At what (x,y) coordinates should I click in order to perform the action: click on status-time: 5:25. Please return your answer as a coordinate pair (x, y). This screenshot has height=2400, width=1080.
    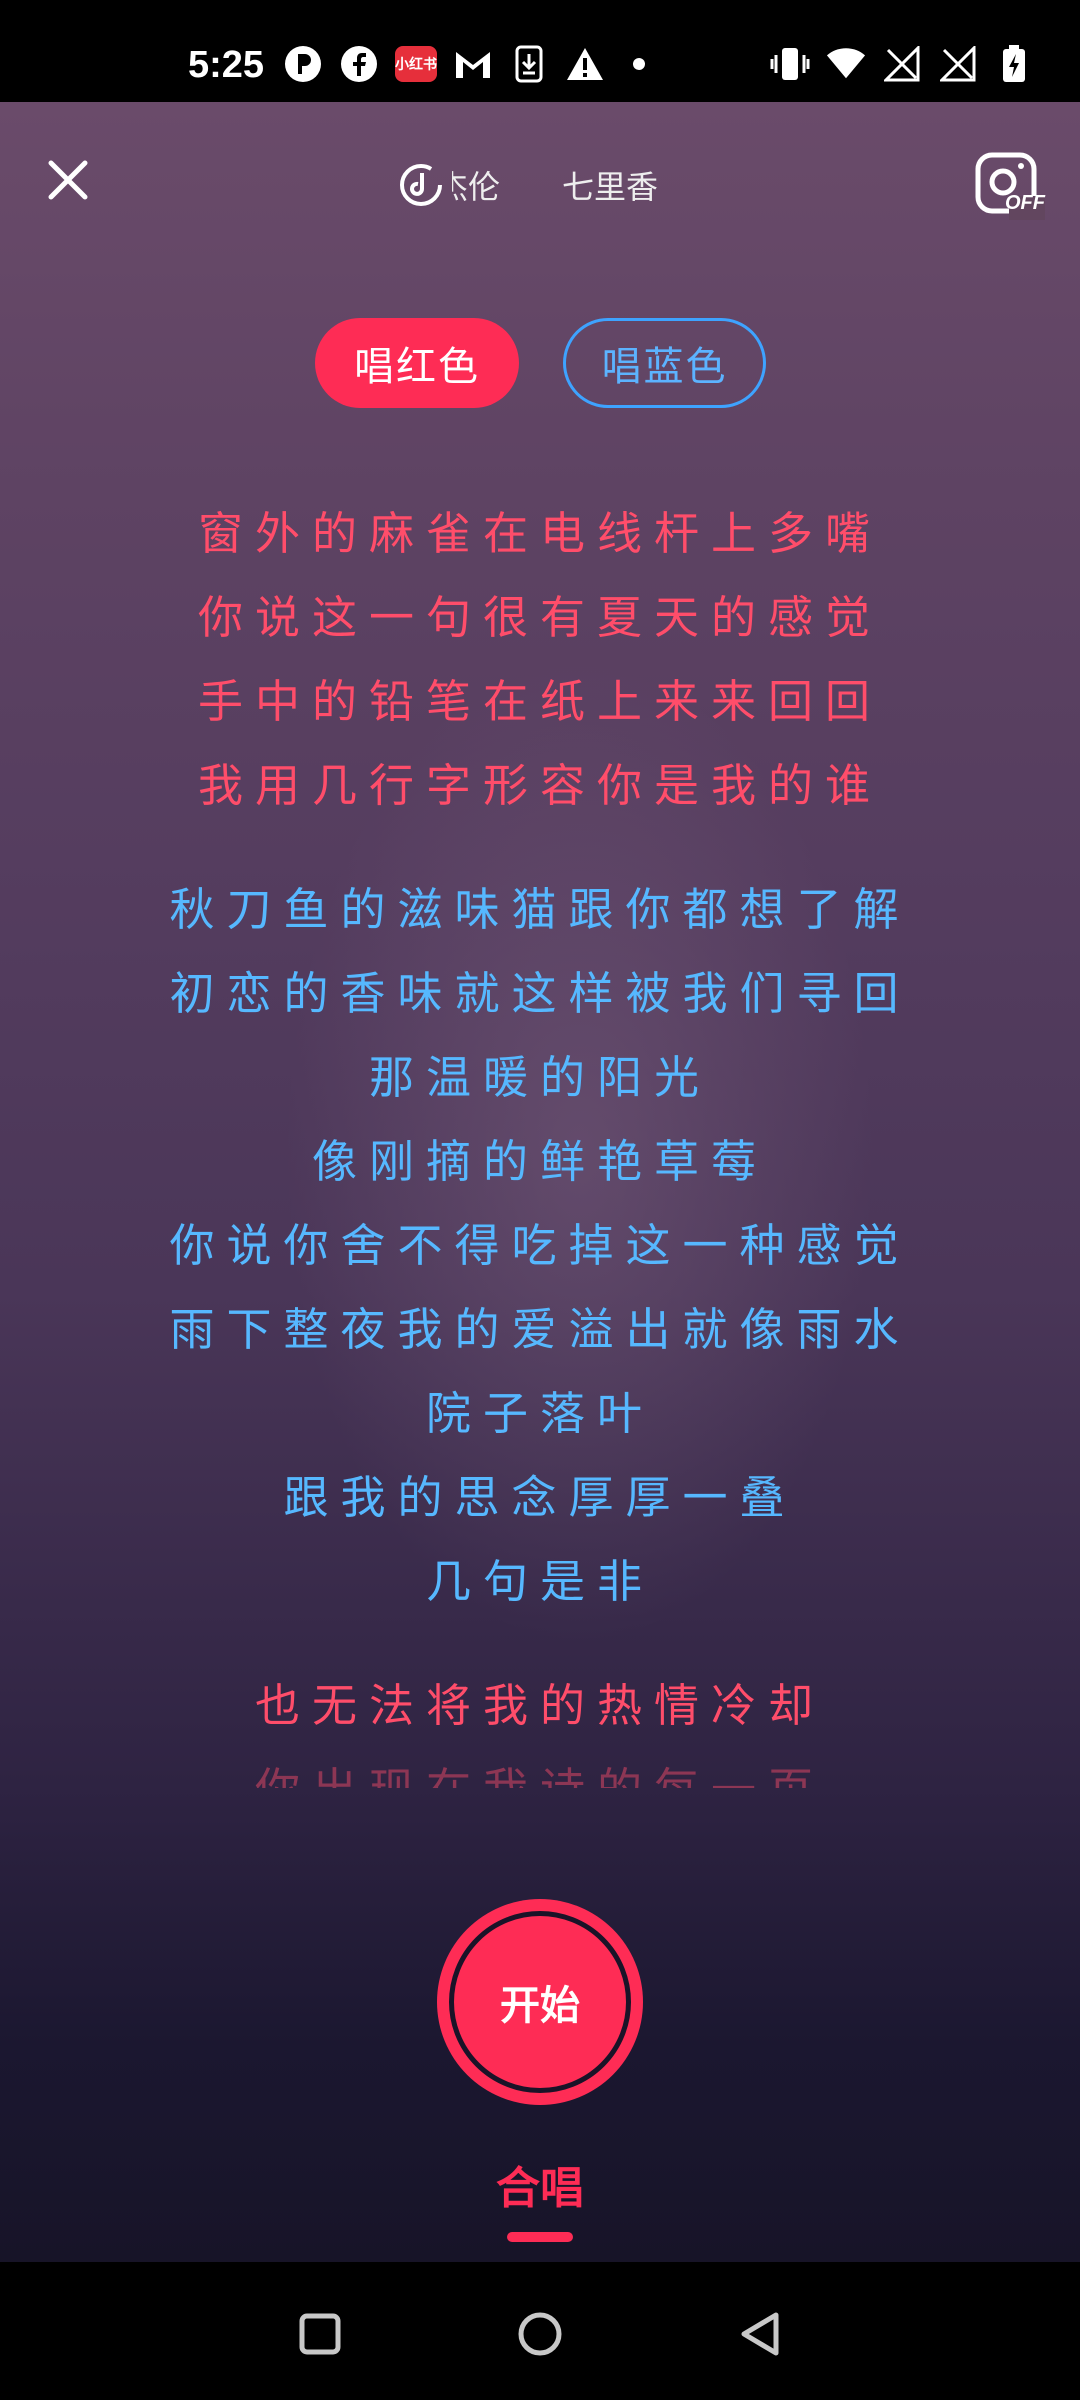
    Looking at the image, I should click on (226, 65).